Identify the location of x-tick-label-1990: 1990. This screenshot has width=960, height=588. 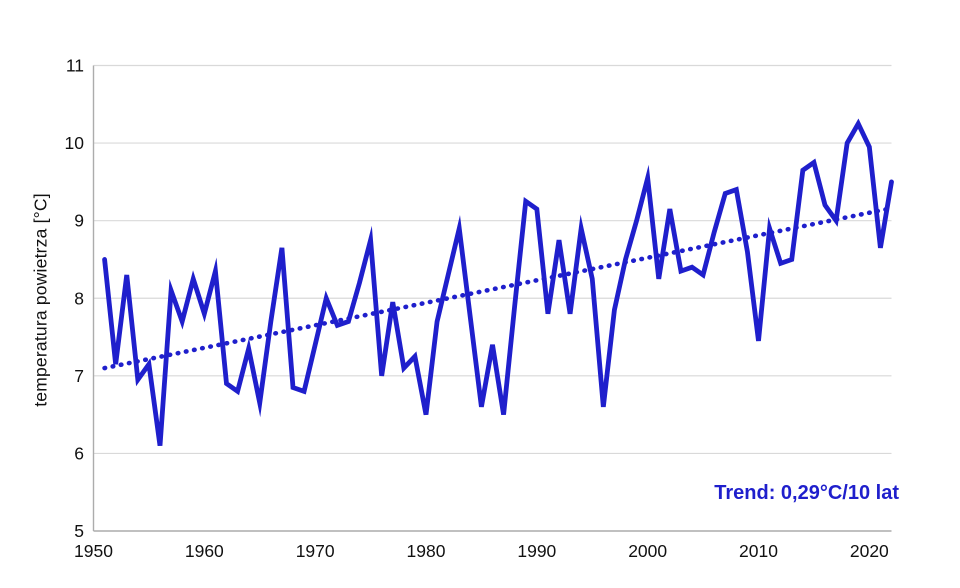
(536, 551).